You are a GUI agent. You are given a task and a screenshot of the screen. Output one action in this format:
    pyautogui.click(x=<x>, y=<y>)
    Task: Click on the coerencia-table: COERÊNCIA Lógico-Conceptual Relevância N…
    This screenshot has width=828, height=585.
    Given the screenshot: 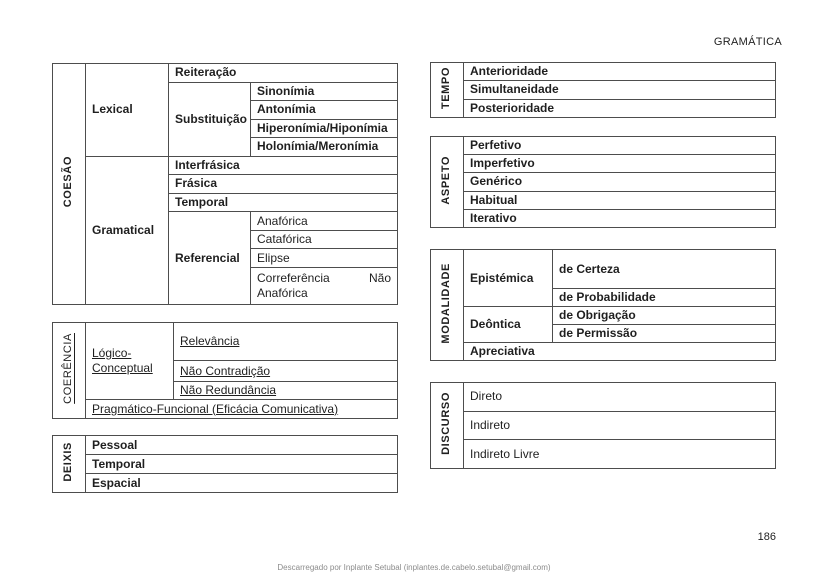 What is the action you would take?
    pyautogui.click(x=225, y=370)
    